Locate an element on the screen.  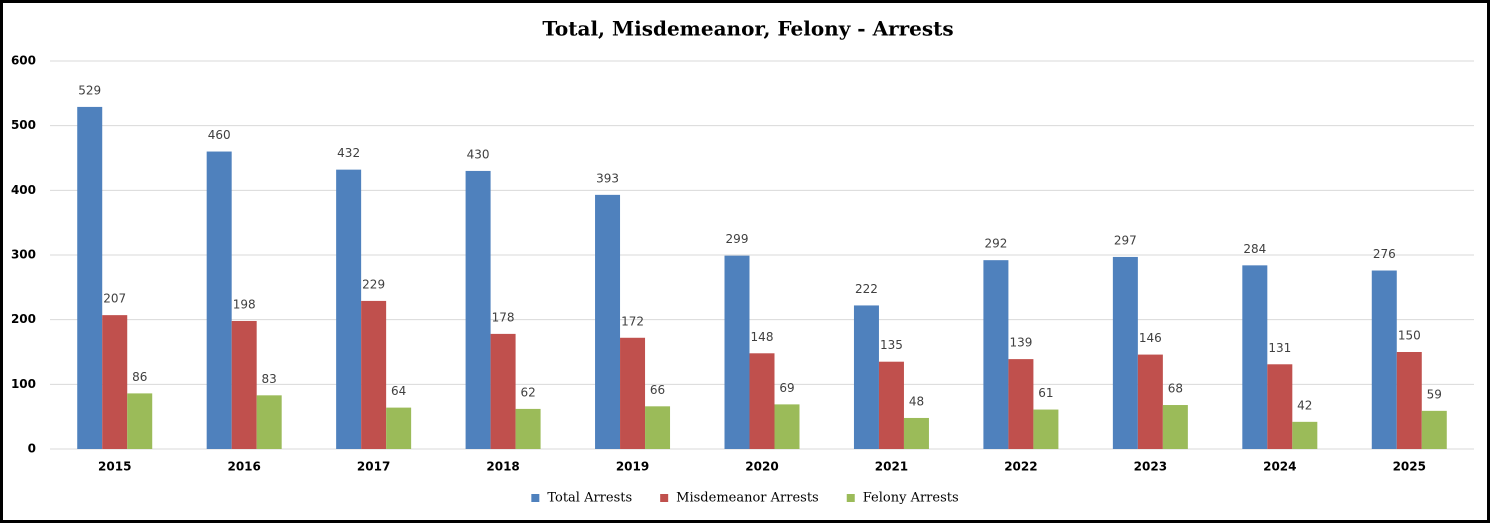
data-label: 69 is located at coordinates (786, 388).